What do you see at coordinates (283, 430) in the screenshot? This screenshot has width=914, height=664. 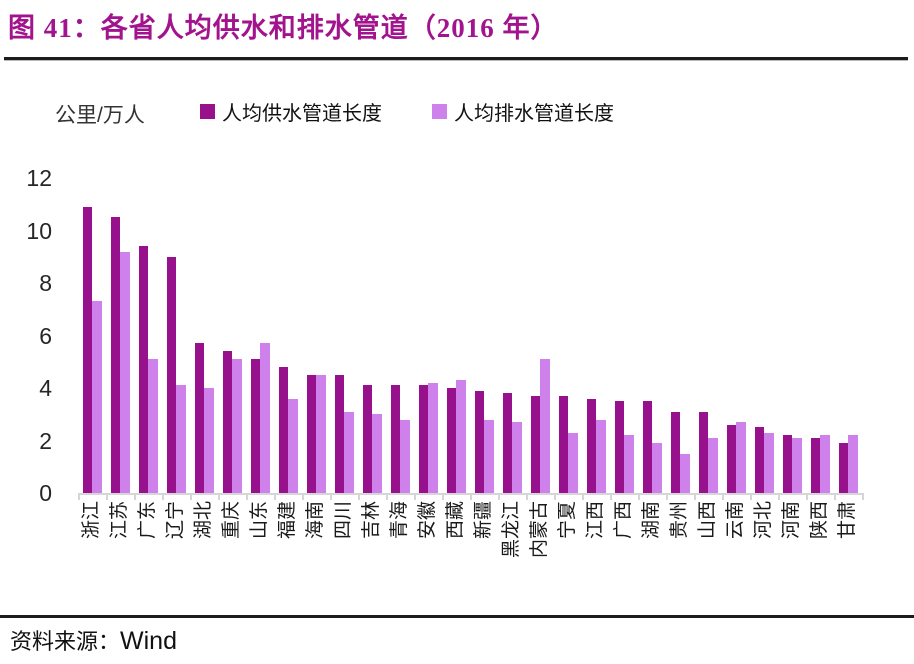 I see `bar-supply-福建` at bounding box center [283, 430].